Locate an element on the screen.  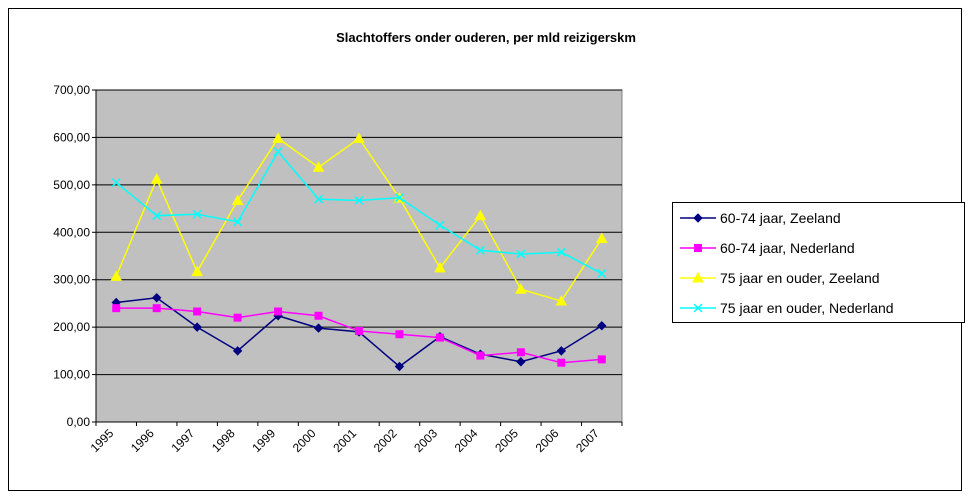
y-tick-label: 600,00 is located at coordinates (71, 137).